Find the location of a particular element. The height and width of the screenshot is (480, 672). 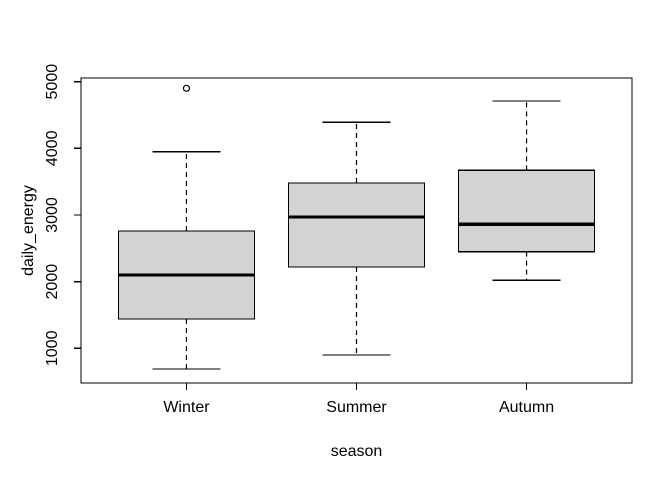

outlier-point-winter is located at coordinates (186, 88).